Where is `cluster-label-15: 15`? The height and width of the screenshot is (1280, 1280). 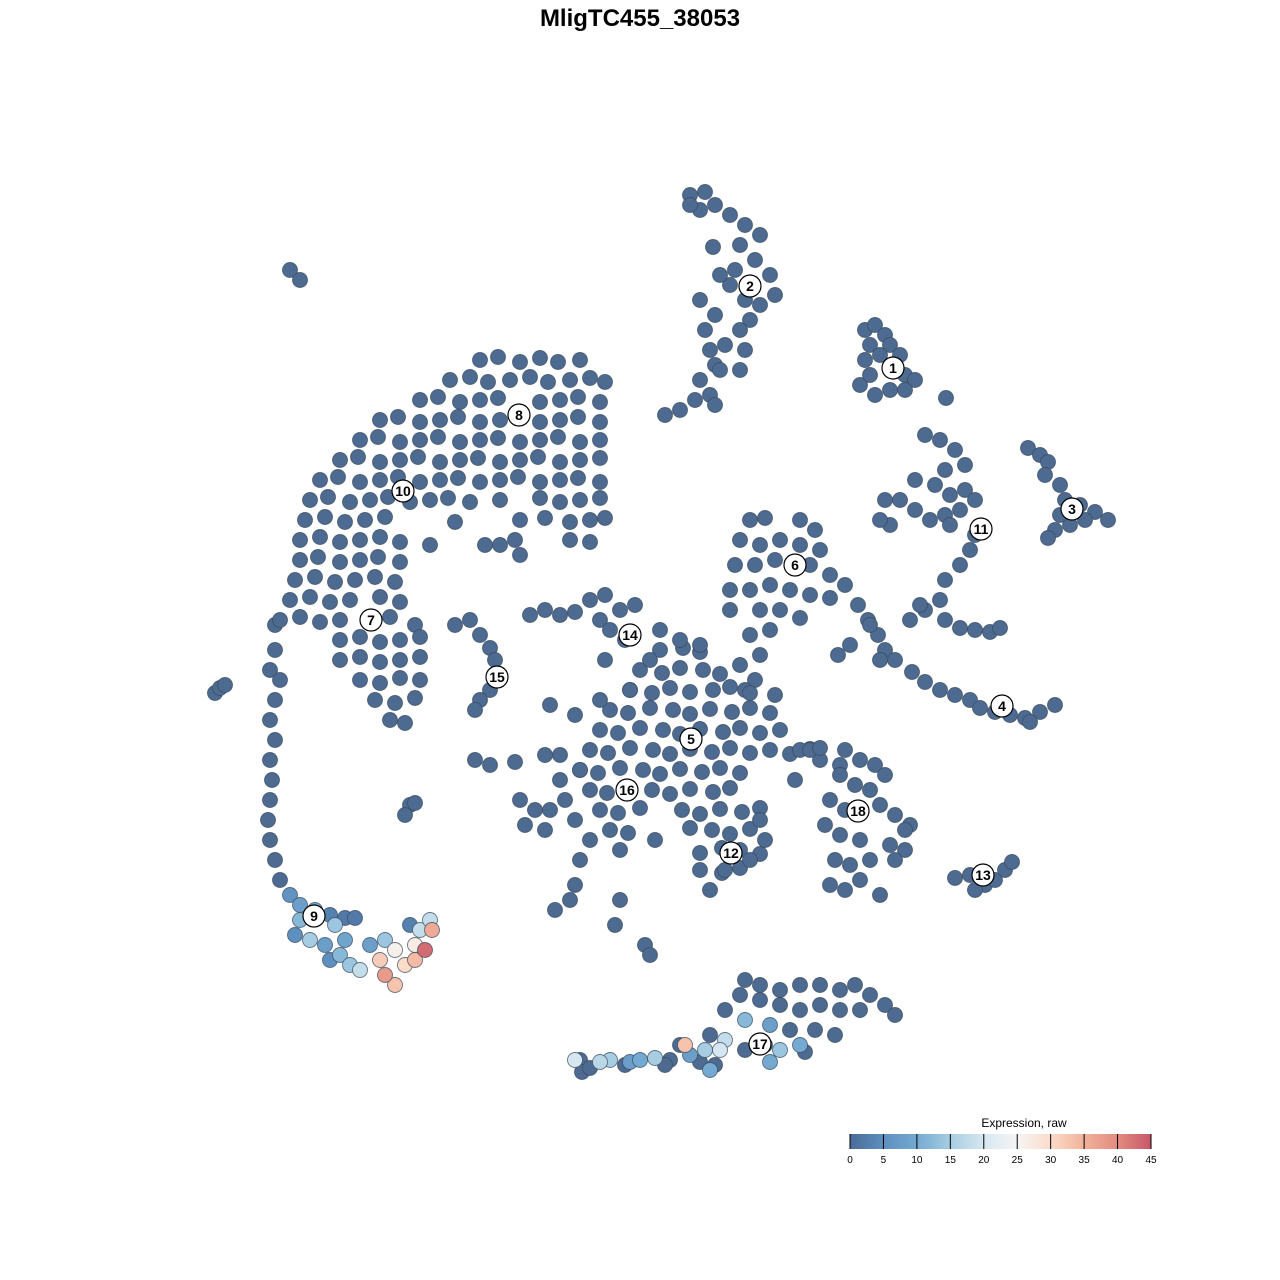 cluster-label-15: 15 is located at coordinates (497, 677).